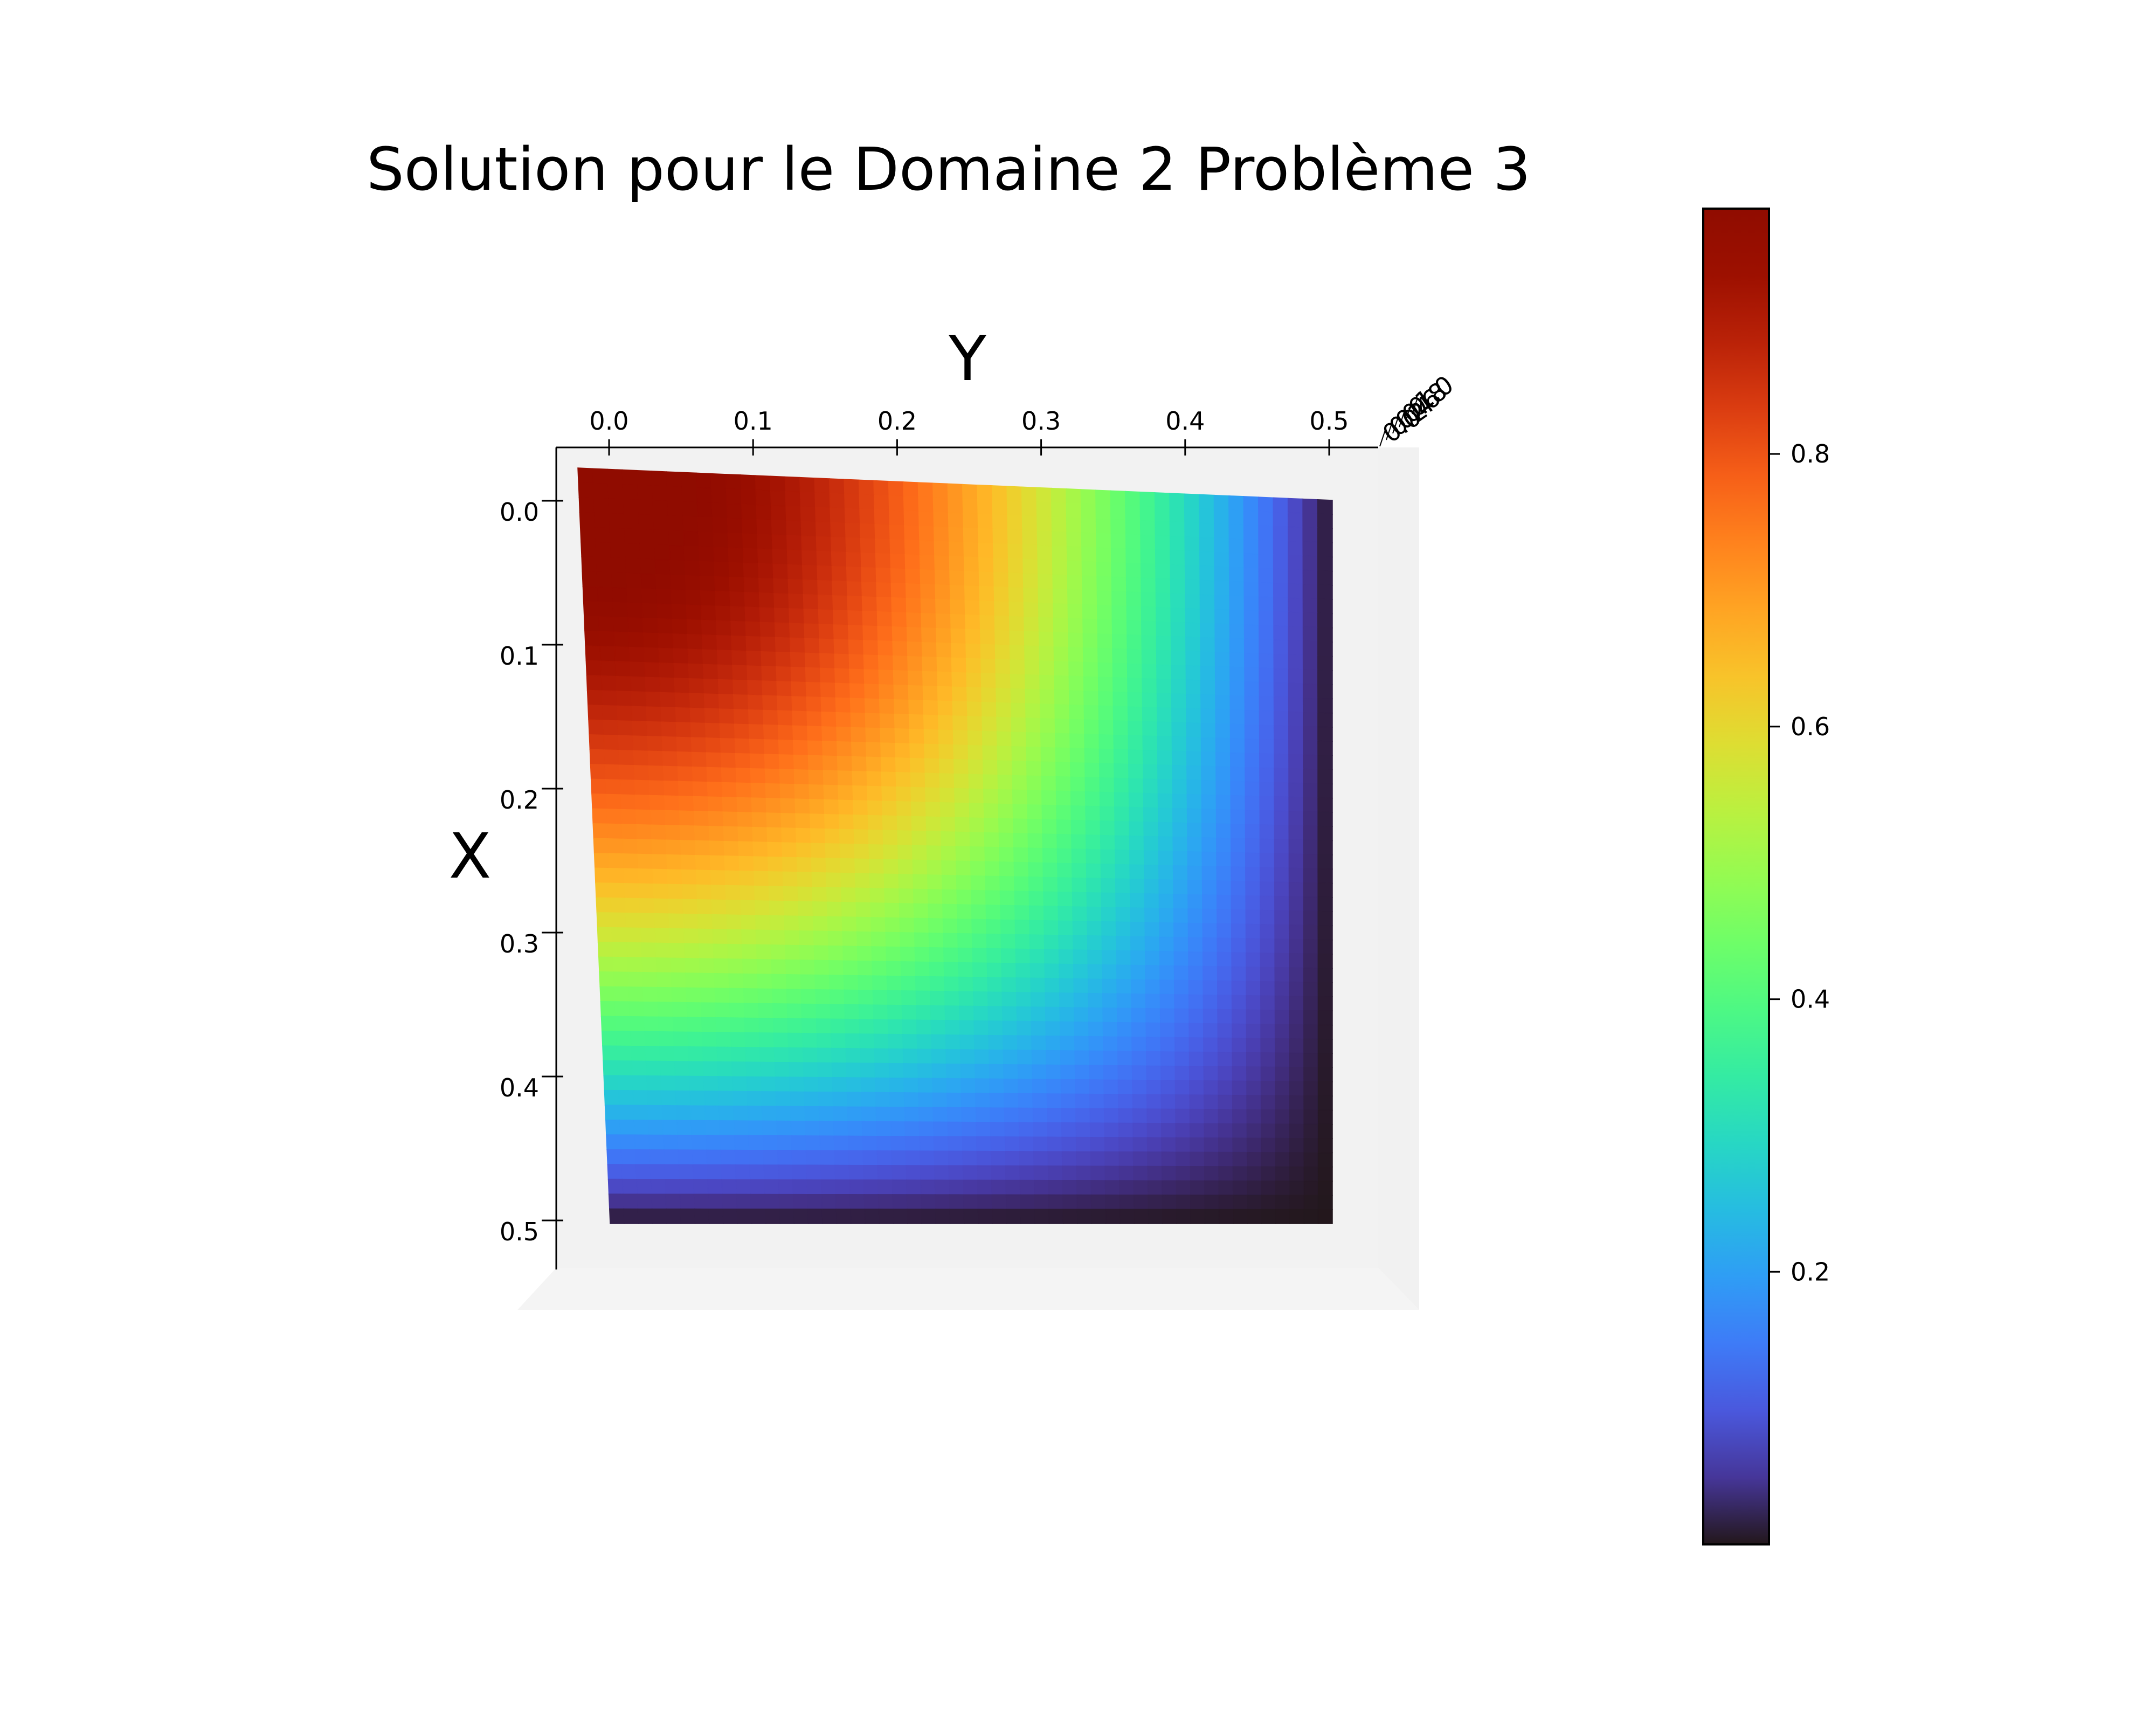 The width and height of the screenshot is (2156, 1725). I want to click on y-tick-label: 0.3, so click(519, 943).